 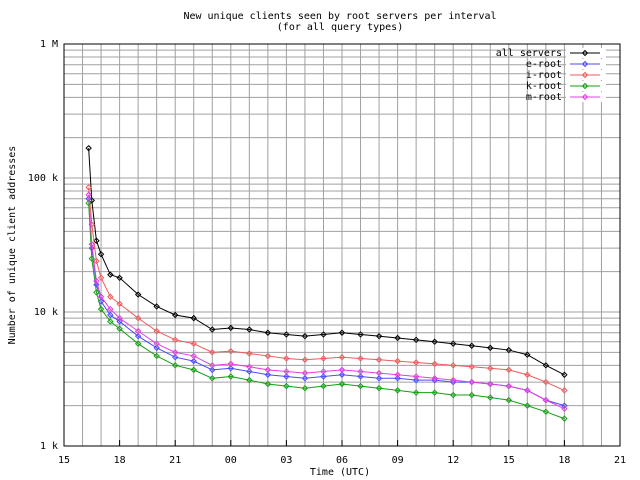 What do you see at coordinates (340, 27) in the screenshot?
I see `chart-subtitle: (for all query types)` at bounding box center [340, 27].